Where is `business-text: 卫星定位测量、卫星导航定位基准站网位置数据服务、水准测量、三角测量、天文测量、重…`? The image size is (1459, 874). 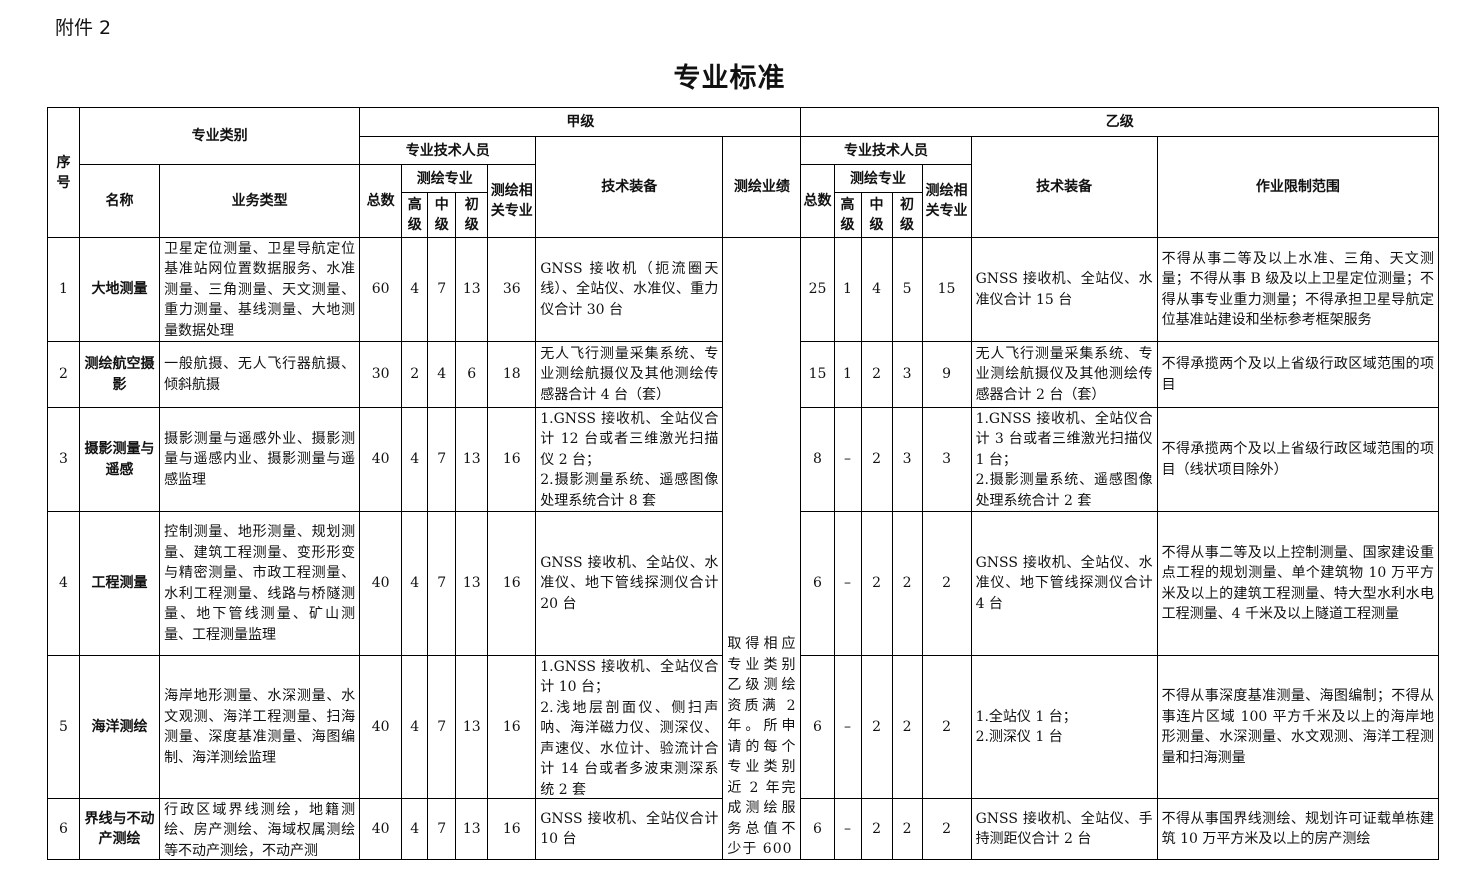 business-text: 卫星定位测量、卫星导航定位基准站网位置数据服务、水准测量、三角测量、天文测量、重… is located at coordinates (260, 289).